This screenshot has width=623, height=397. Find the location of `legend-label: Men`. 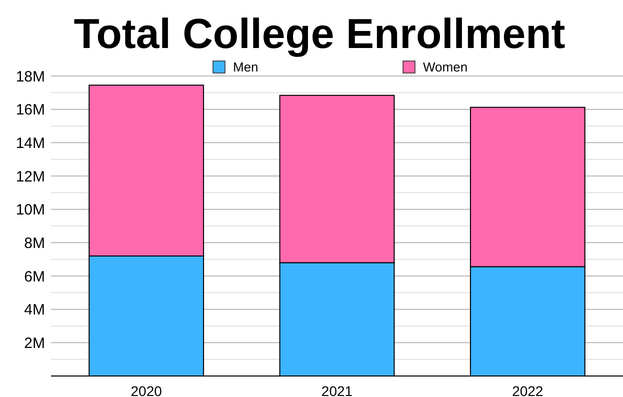

legend-label: Men is located at coordinates (245, 67).